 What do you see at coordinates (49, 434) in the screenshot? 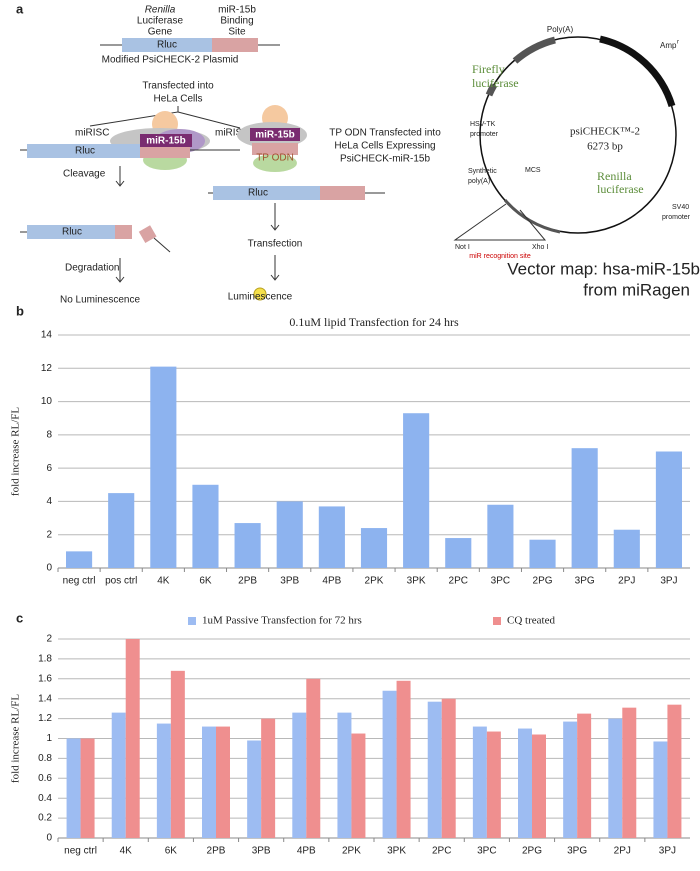
I see `y-tick-label: 8` at bounding box center [49, 434].